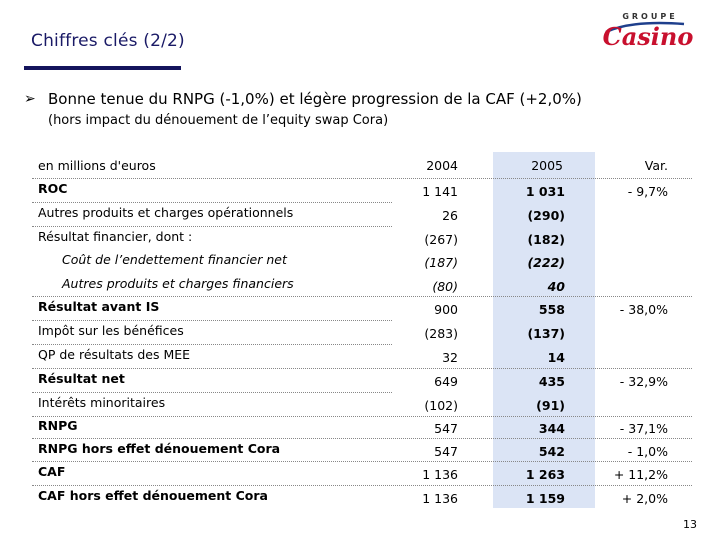 The image size is (720, 540). Describe the element at coordinates (445, 286) in the screenshot. I see `row-2004-autres-produits-financiers: (80)` at that location.